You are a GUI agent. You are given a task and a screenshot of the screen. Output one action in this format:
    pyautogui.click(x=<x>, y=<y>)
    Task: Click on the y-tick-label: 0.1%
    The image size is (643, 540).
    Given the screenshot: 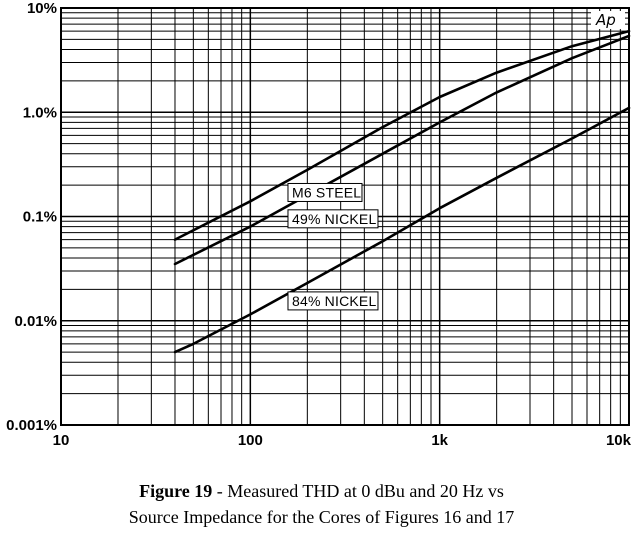 What is the action you would take?
    pyautogui.click(x=40, y=217)
    